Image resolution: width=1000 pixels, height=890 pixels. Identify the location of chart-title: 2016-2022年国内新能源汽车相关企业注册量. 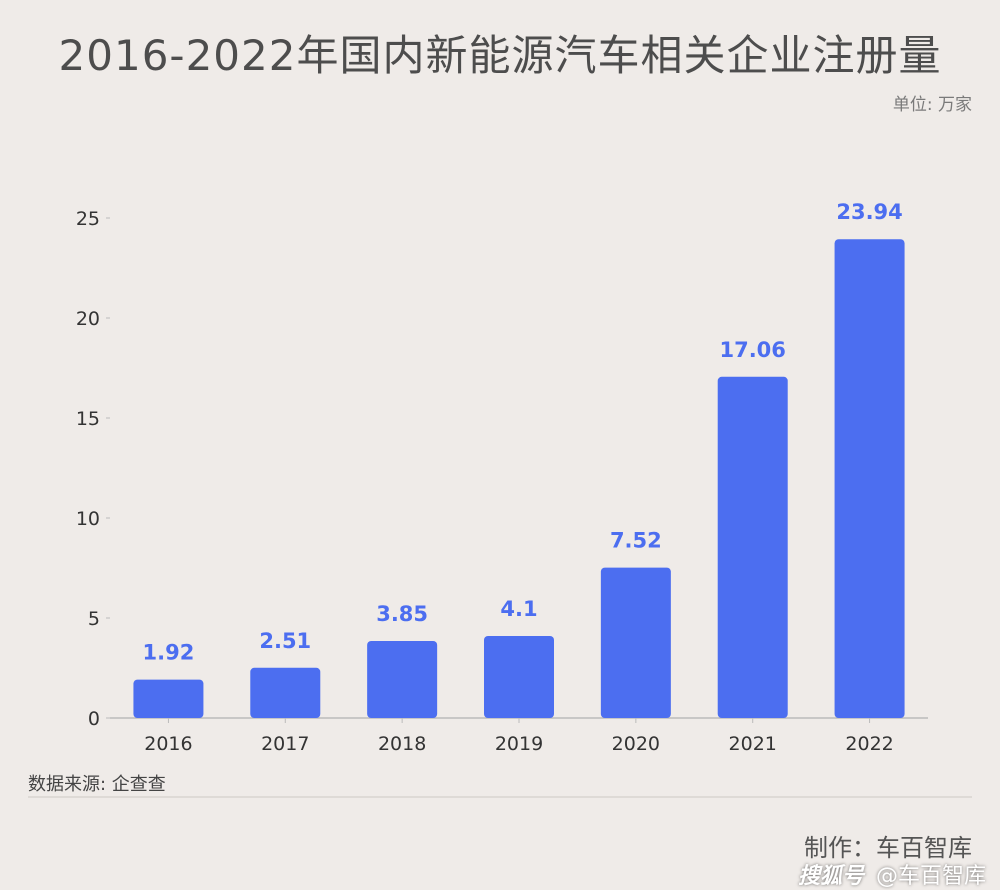
(500, 55).